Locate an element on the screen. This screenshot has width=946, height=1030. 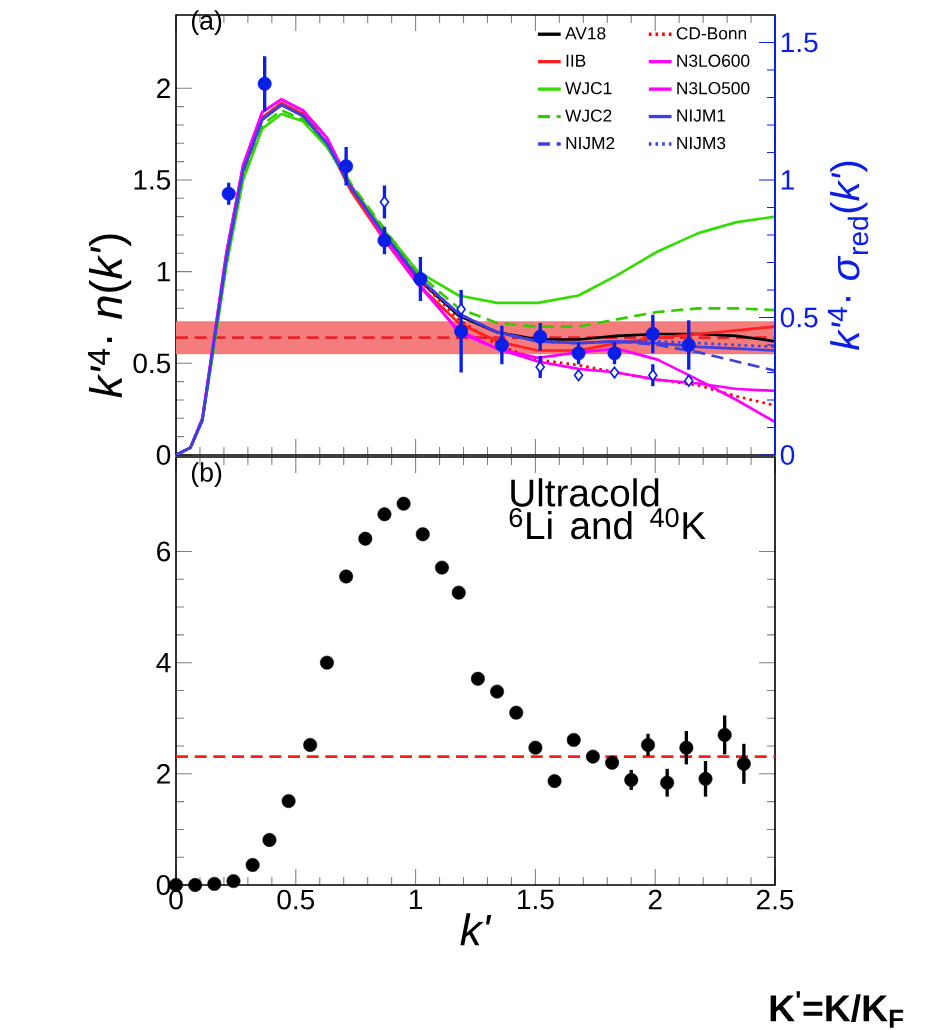
y-tick-label: 0.5 is located at coordinates (152, 363).